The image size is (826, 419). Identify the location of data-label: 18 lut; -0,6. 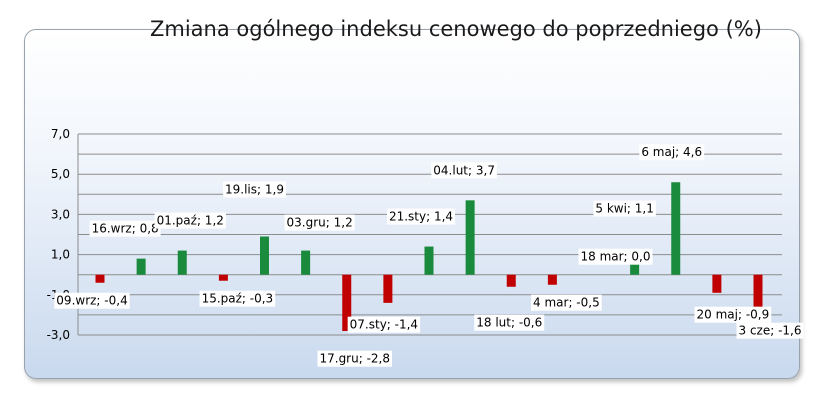
(509, 322).